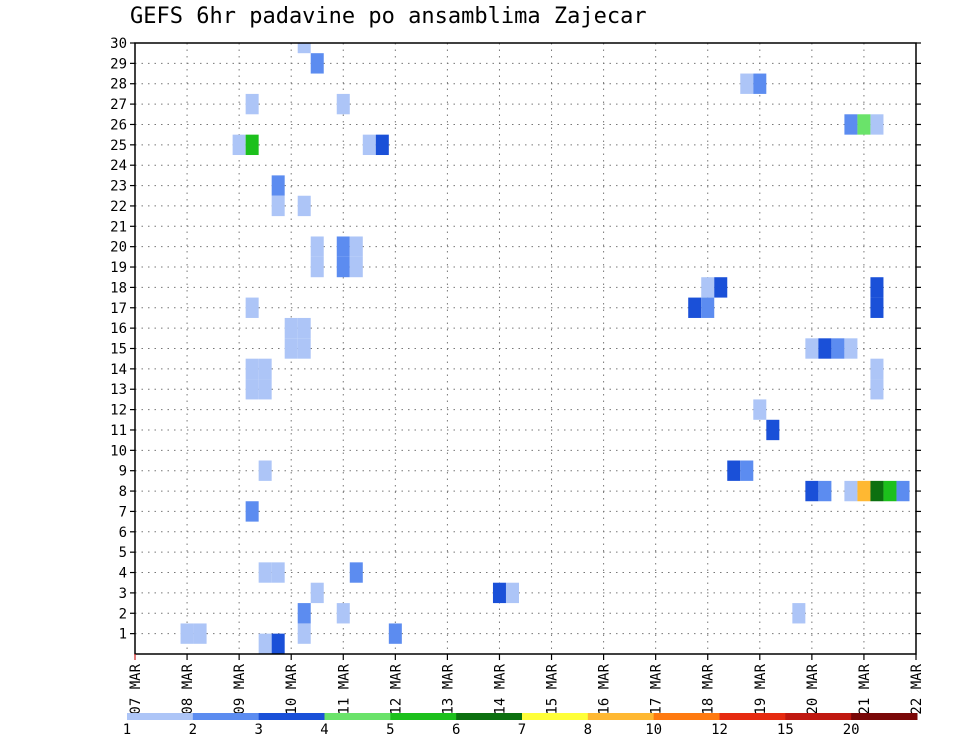  Describe the element at coordinates (118, 390) in the screenshot. I see `y-tick-label: 13` at that location.